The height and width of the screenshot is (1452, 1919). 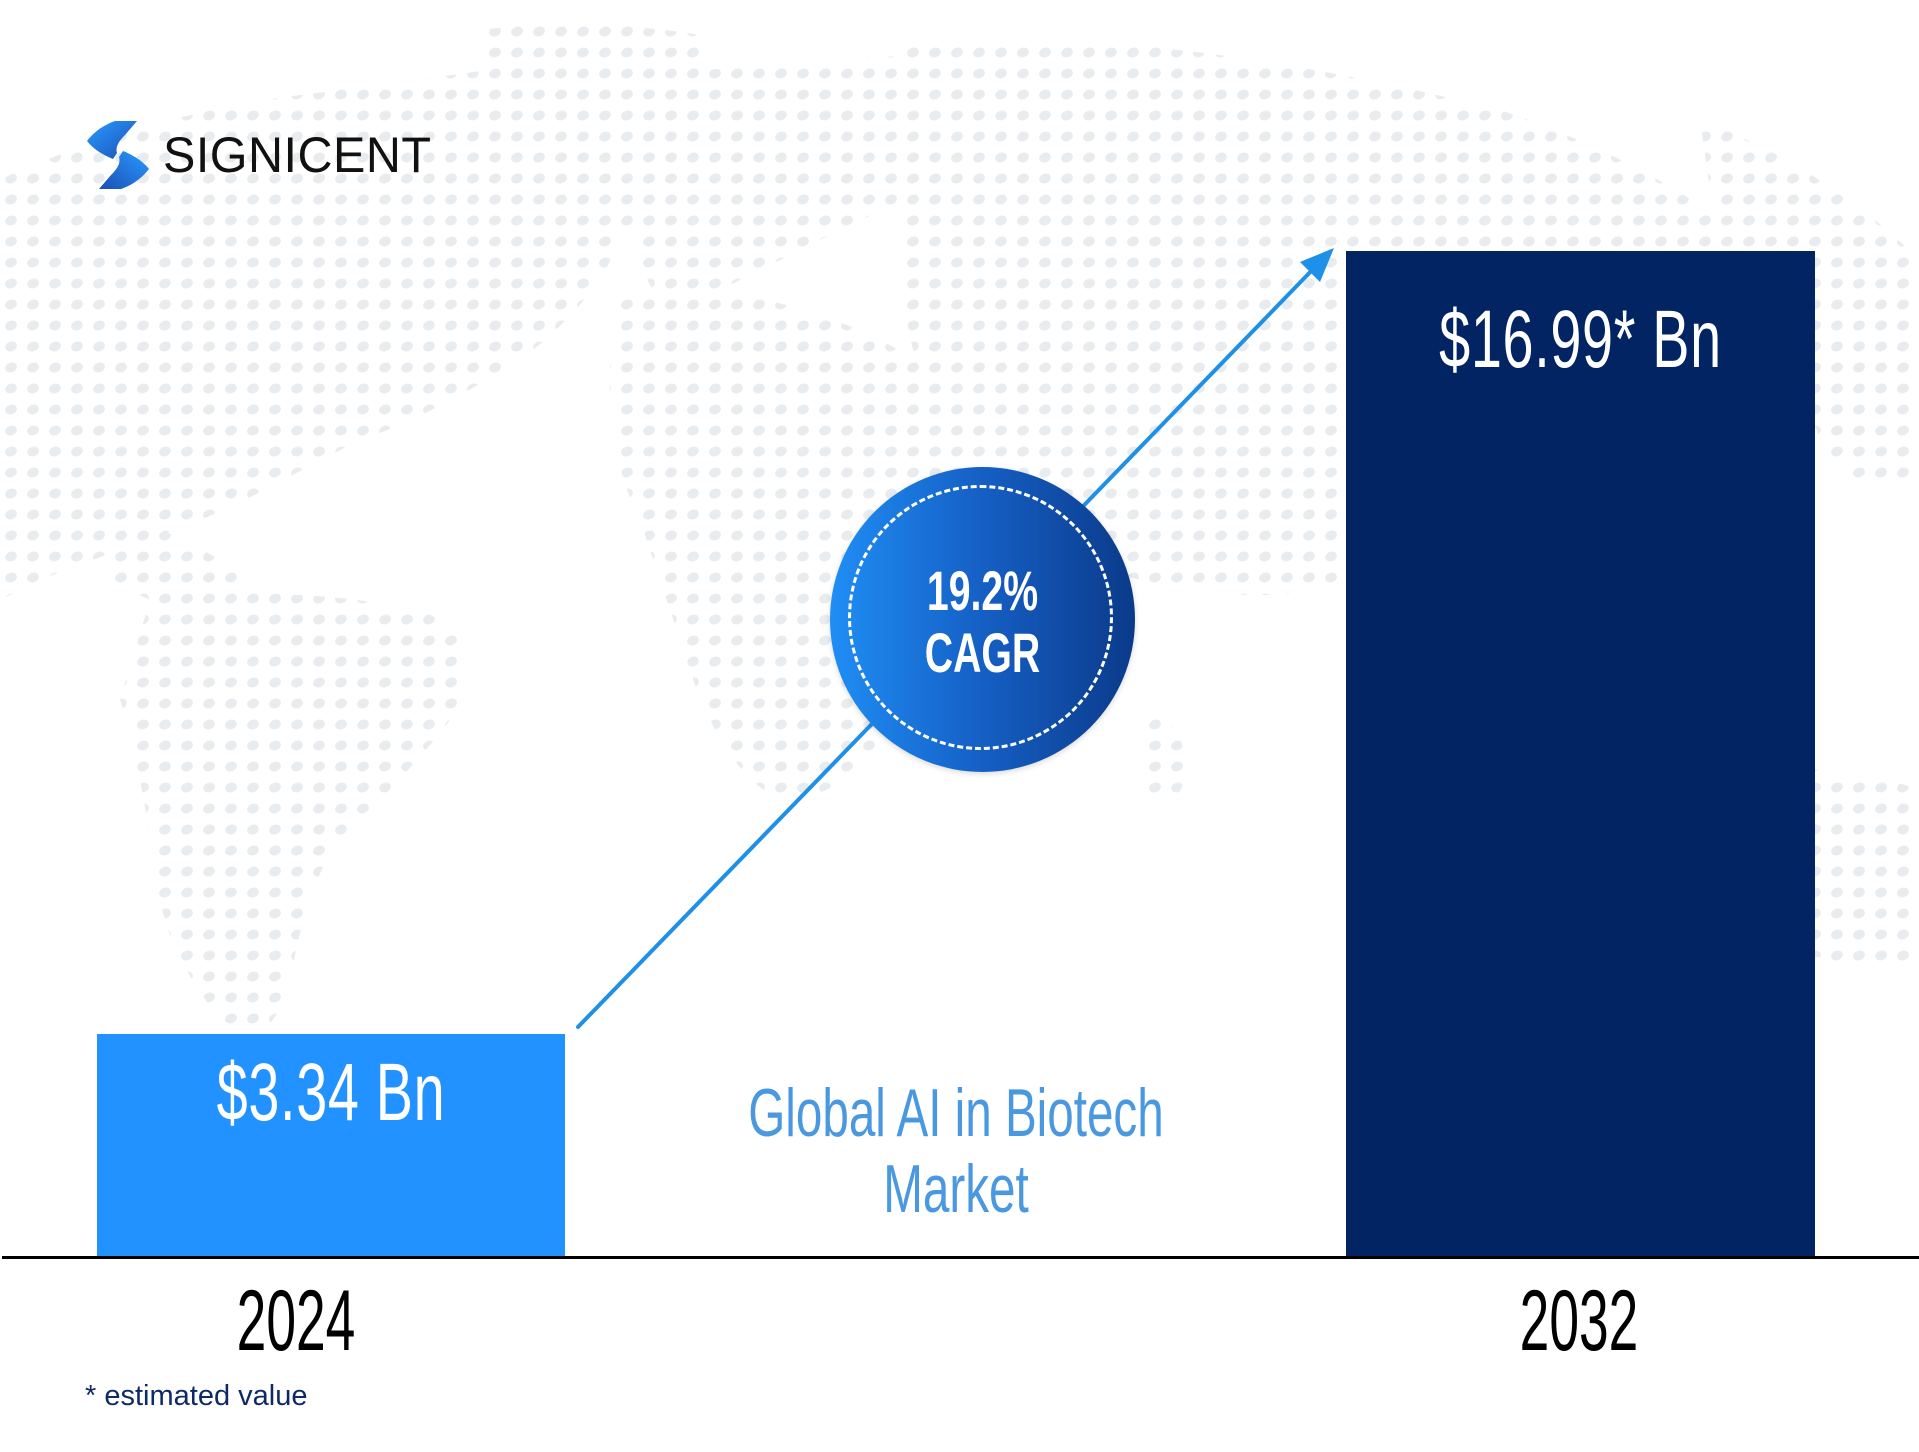 I want to click on cagr-badge: 19.2% CAGR, so click(x=982, y=619).